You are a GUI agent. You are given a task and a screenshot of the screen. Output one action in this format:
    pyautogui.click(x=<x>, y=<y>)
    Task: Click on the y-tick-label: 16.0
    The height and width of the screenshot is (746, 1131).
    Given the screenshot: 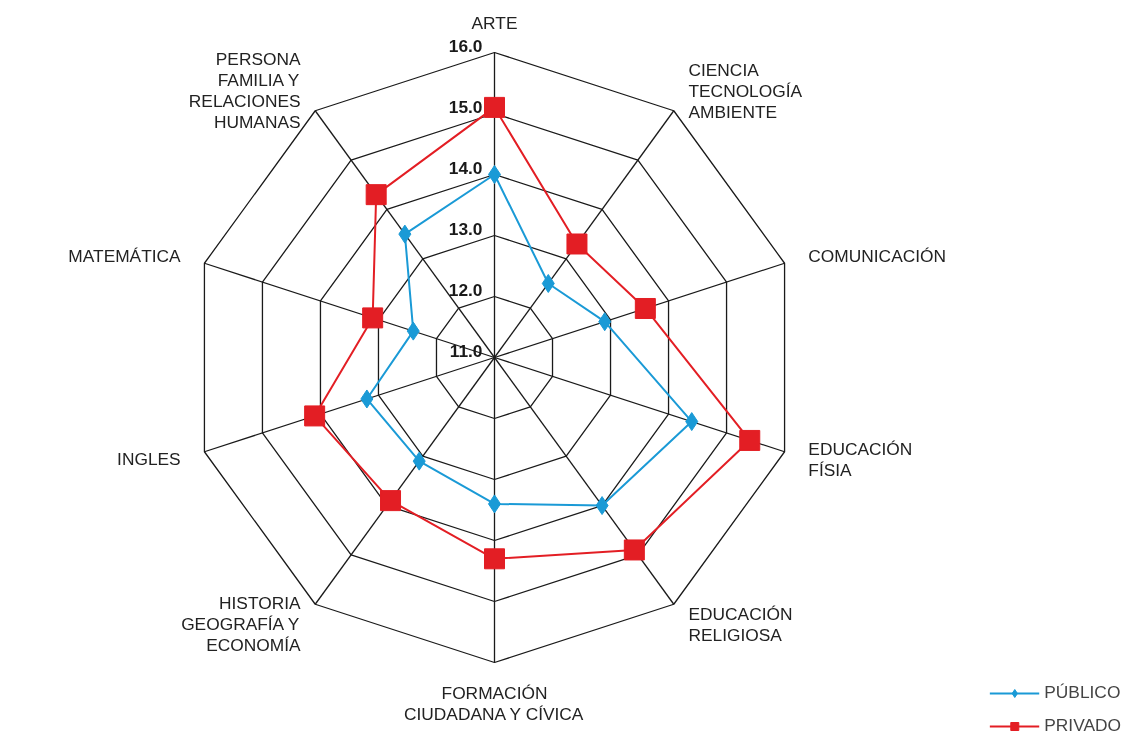 What is the action you would take?
    pyautogui.click(x=465, y=45)
    